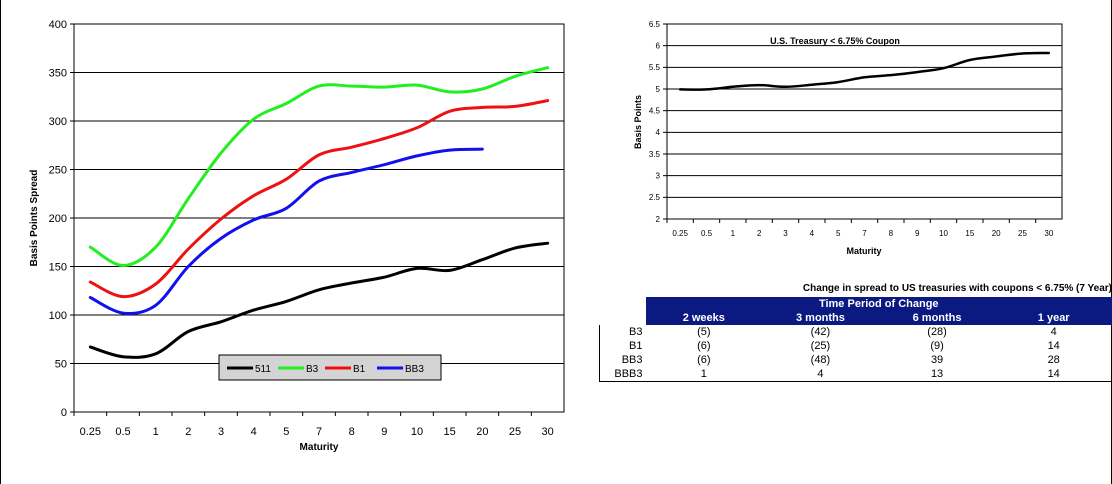 This screenshot has height=484, width=1112. Describe the element at coordinates (313, 425) in the screenshot. I see `left-x-ticks: 0.25 0.5 1 2 3 4 5 7 8 9 10 15 20 25 30` at that location.